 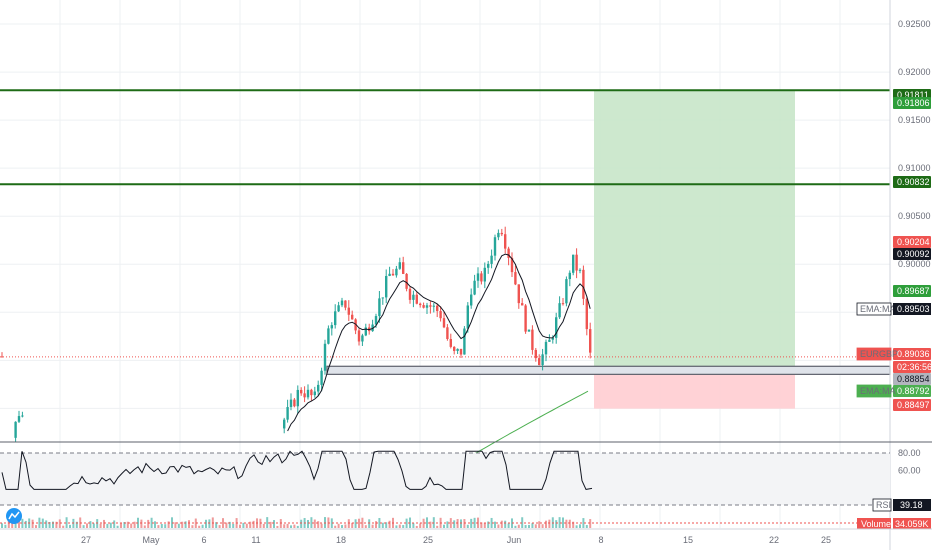 I want to click on price-label-text: 0.88792, so click(x=913, y=391).